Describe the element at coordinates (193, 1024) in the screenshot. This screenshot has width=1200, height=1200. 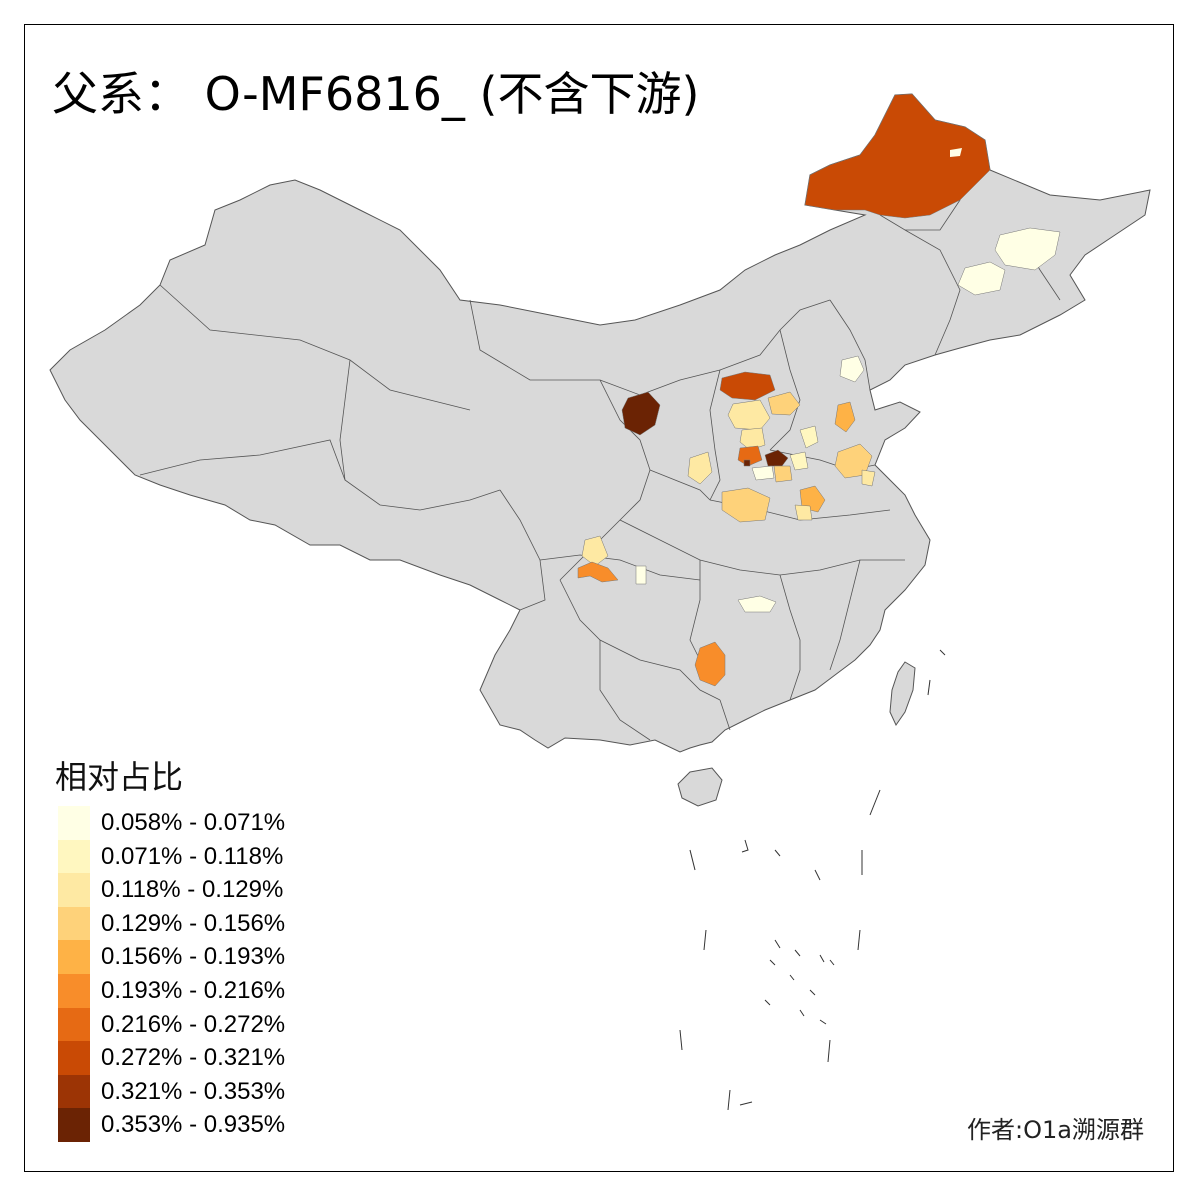
I see `legend-label: 0.216% - 0.272%` at that location.